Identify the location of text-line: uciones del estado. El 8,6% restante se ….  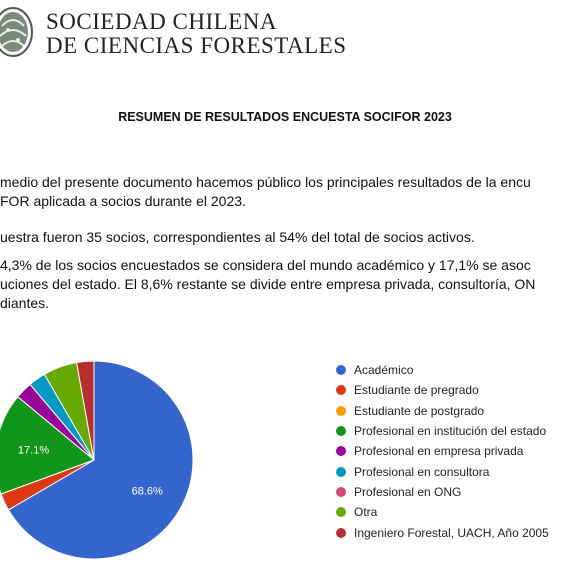
(268, 284).